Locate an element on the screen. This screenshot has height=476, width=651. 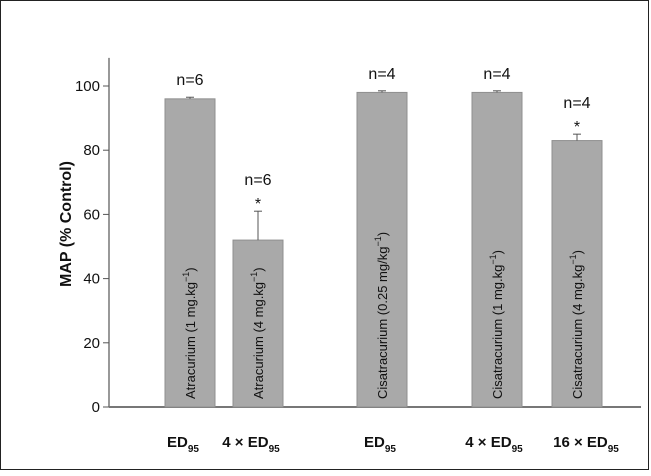
bar-inner-label: Atracurium (1 mg.kg−1) is located at coordinates (189, 333).